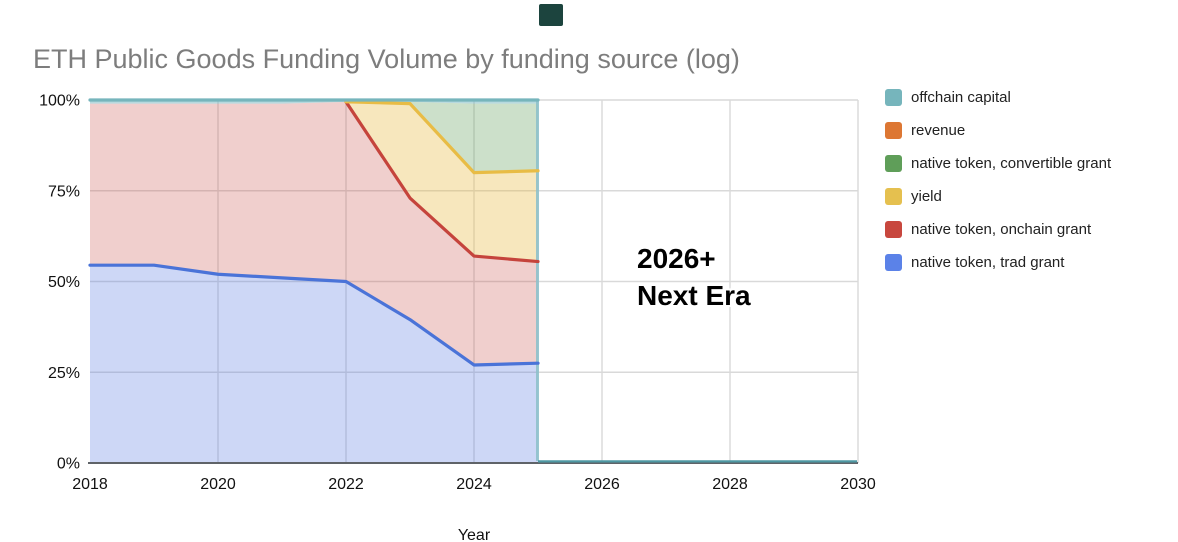  I want to click on x-tick-label: 2022, so click(346, 484).